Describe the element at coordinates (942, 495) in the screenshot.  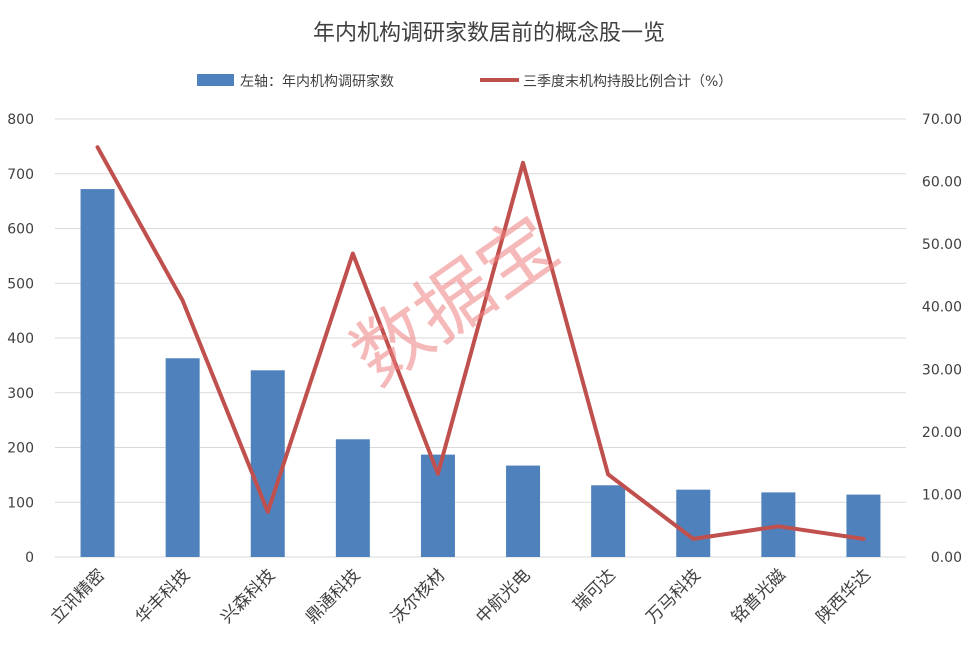
I see `right-axis-tick-label: 10.00` at that location.